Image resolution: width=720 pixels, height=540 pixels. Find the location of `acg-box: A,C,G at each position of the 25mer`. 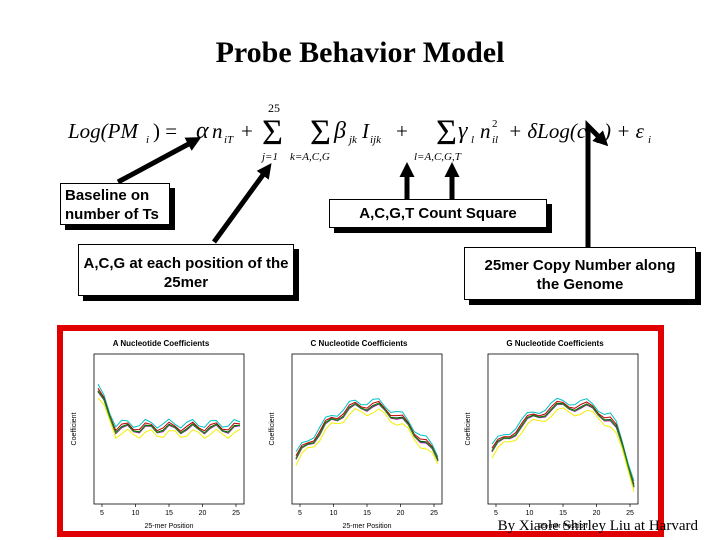

acg-box: A,C,G at each position of the 25mer is located at coordinates (186, 270).